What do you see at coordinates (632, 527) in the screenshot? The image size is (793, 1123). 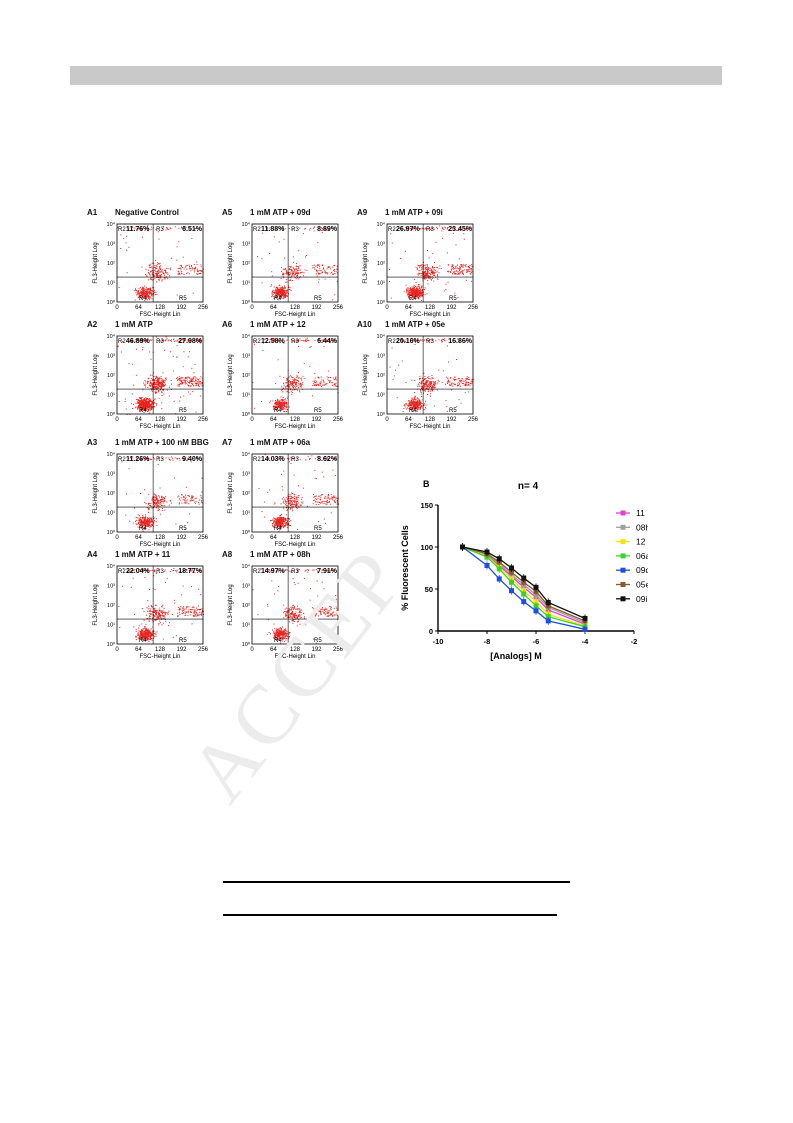 I see `legend-item-08h: 08h` at bounding box center [632, 527].